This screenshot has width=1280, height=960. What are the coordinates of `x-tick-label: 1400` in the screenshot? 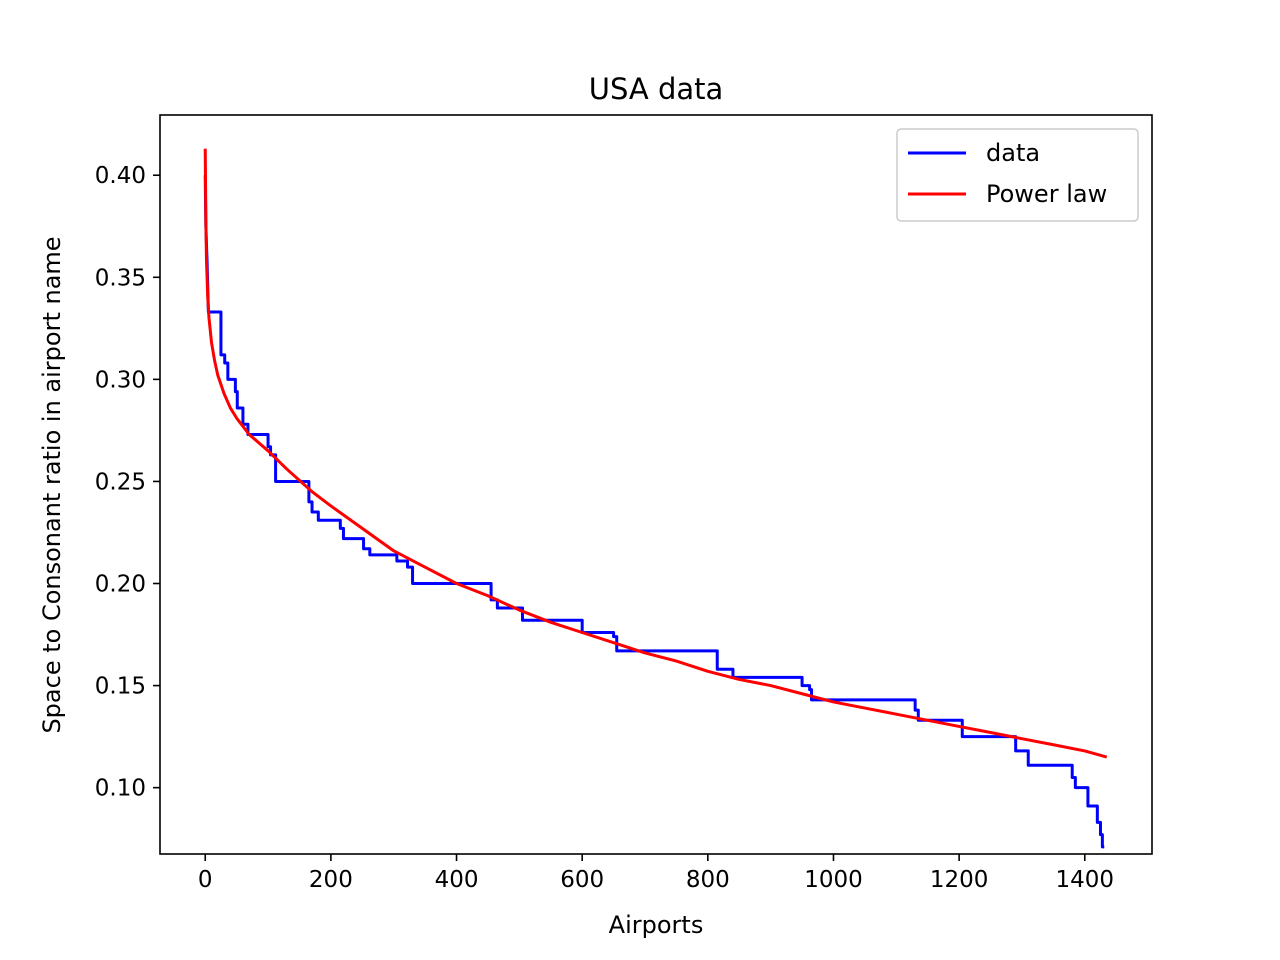 It's located at (1085, 880).